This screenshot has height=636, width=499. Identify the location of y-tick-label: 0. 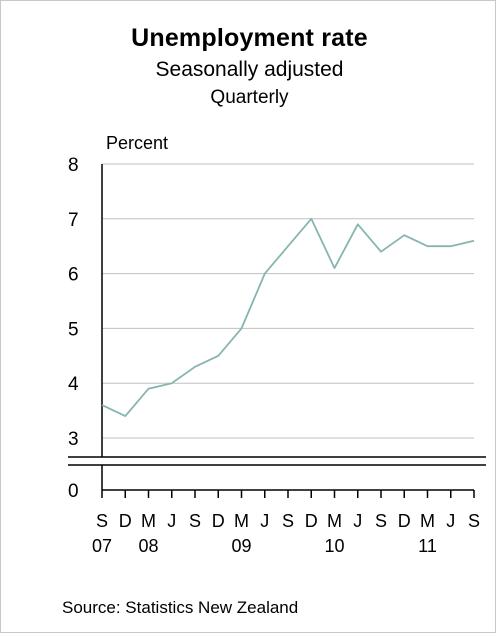
(73, 491).